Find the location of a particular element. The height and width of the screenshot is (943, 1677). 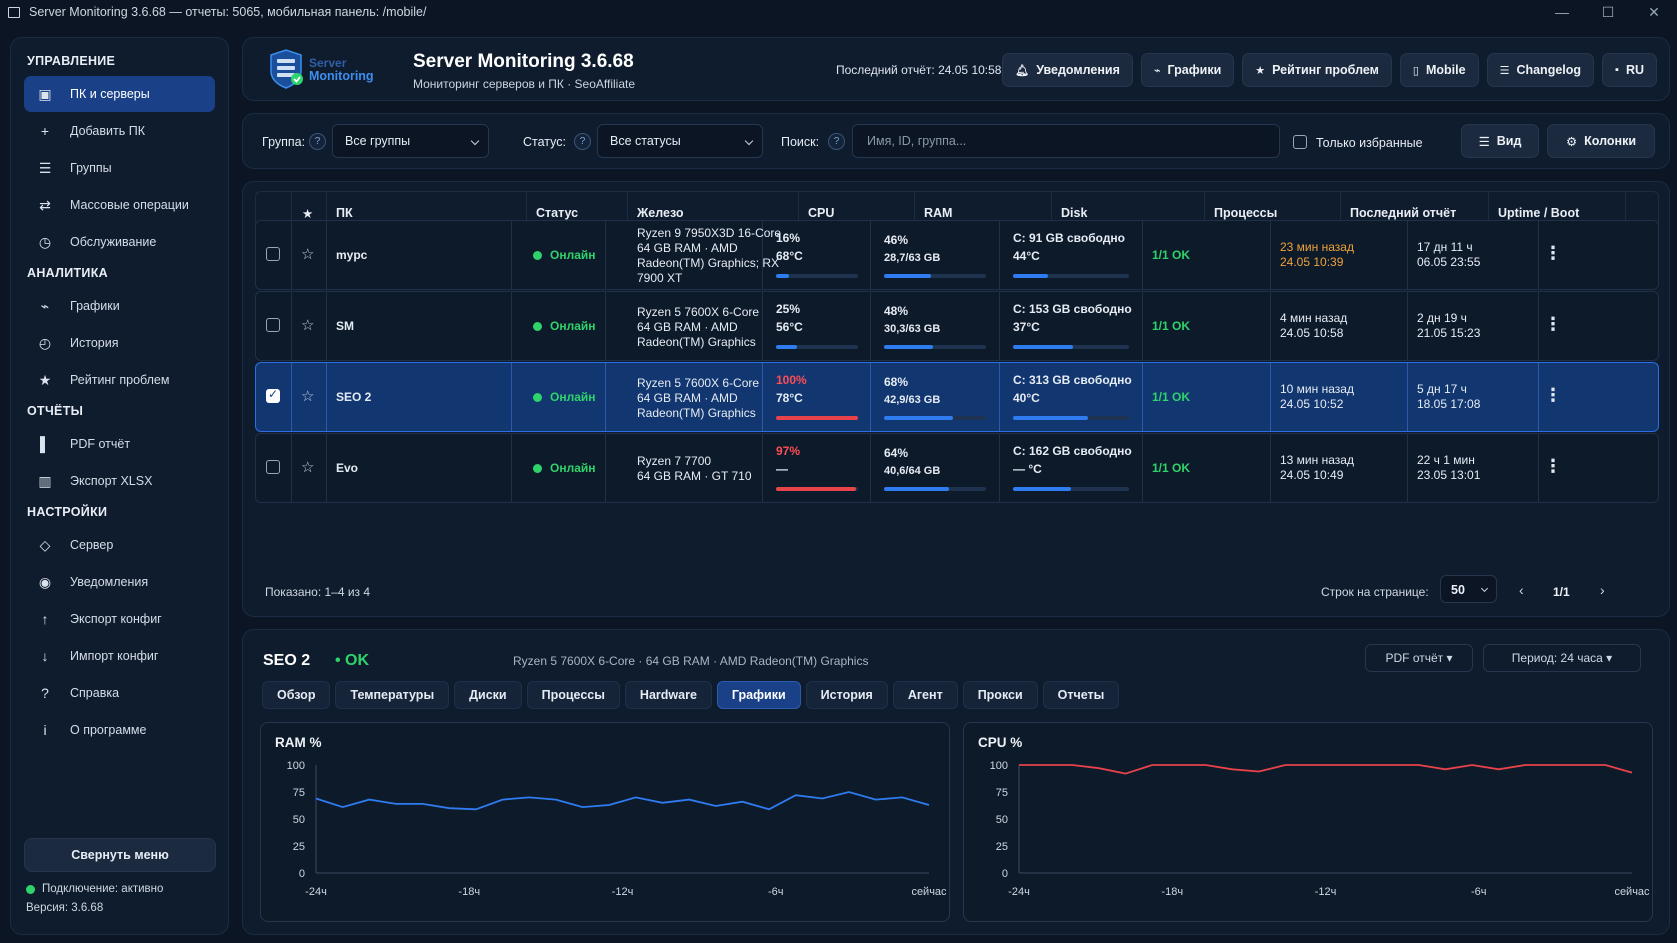

columns-button-label: Колонки is located at coordinates (1610, 141).